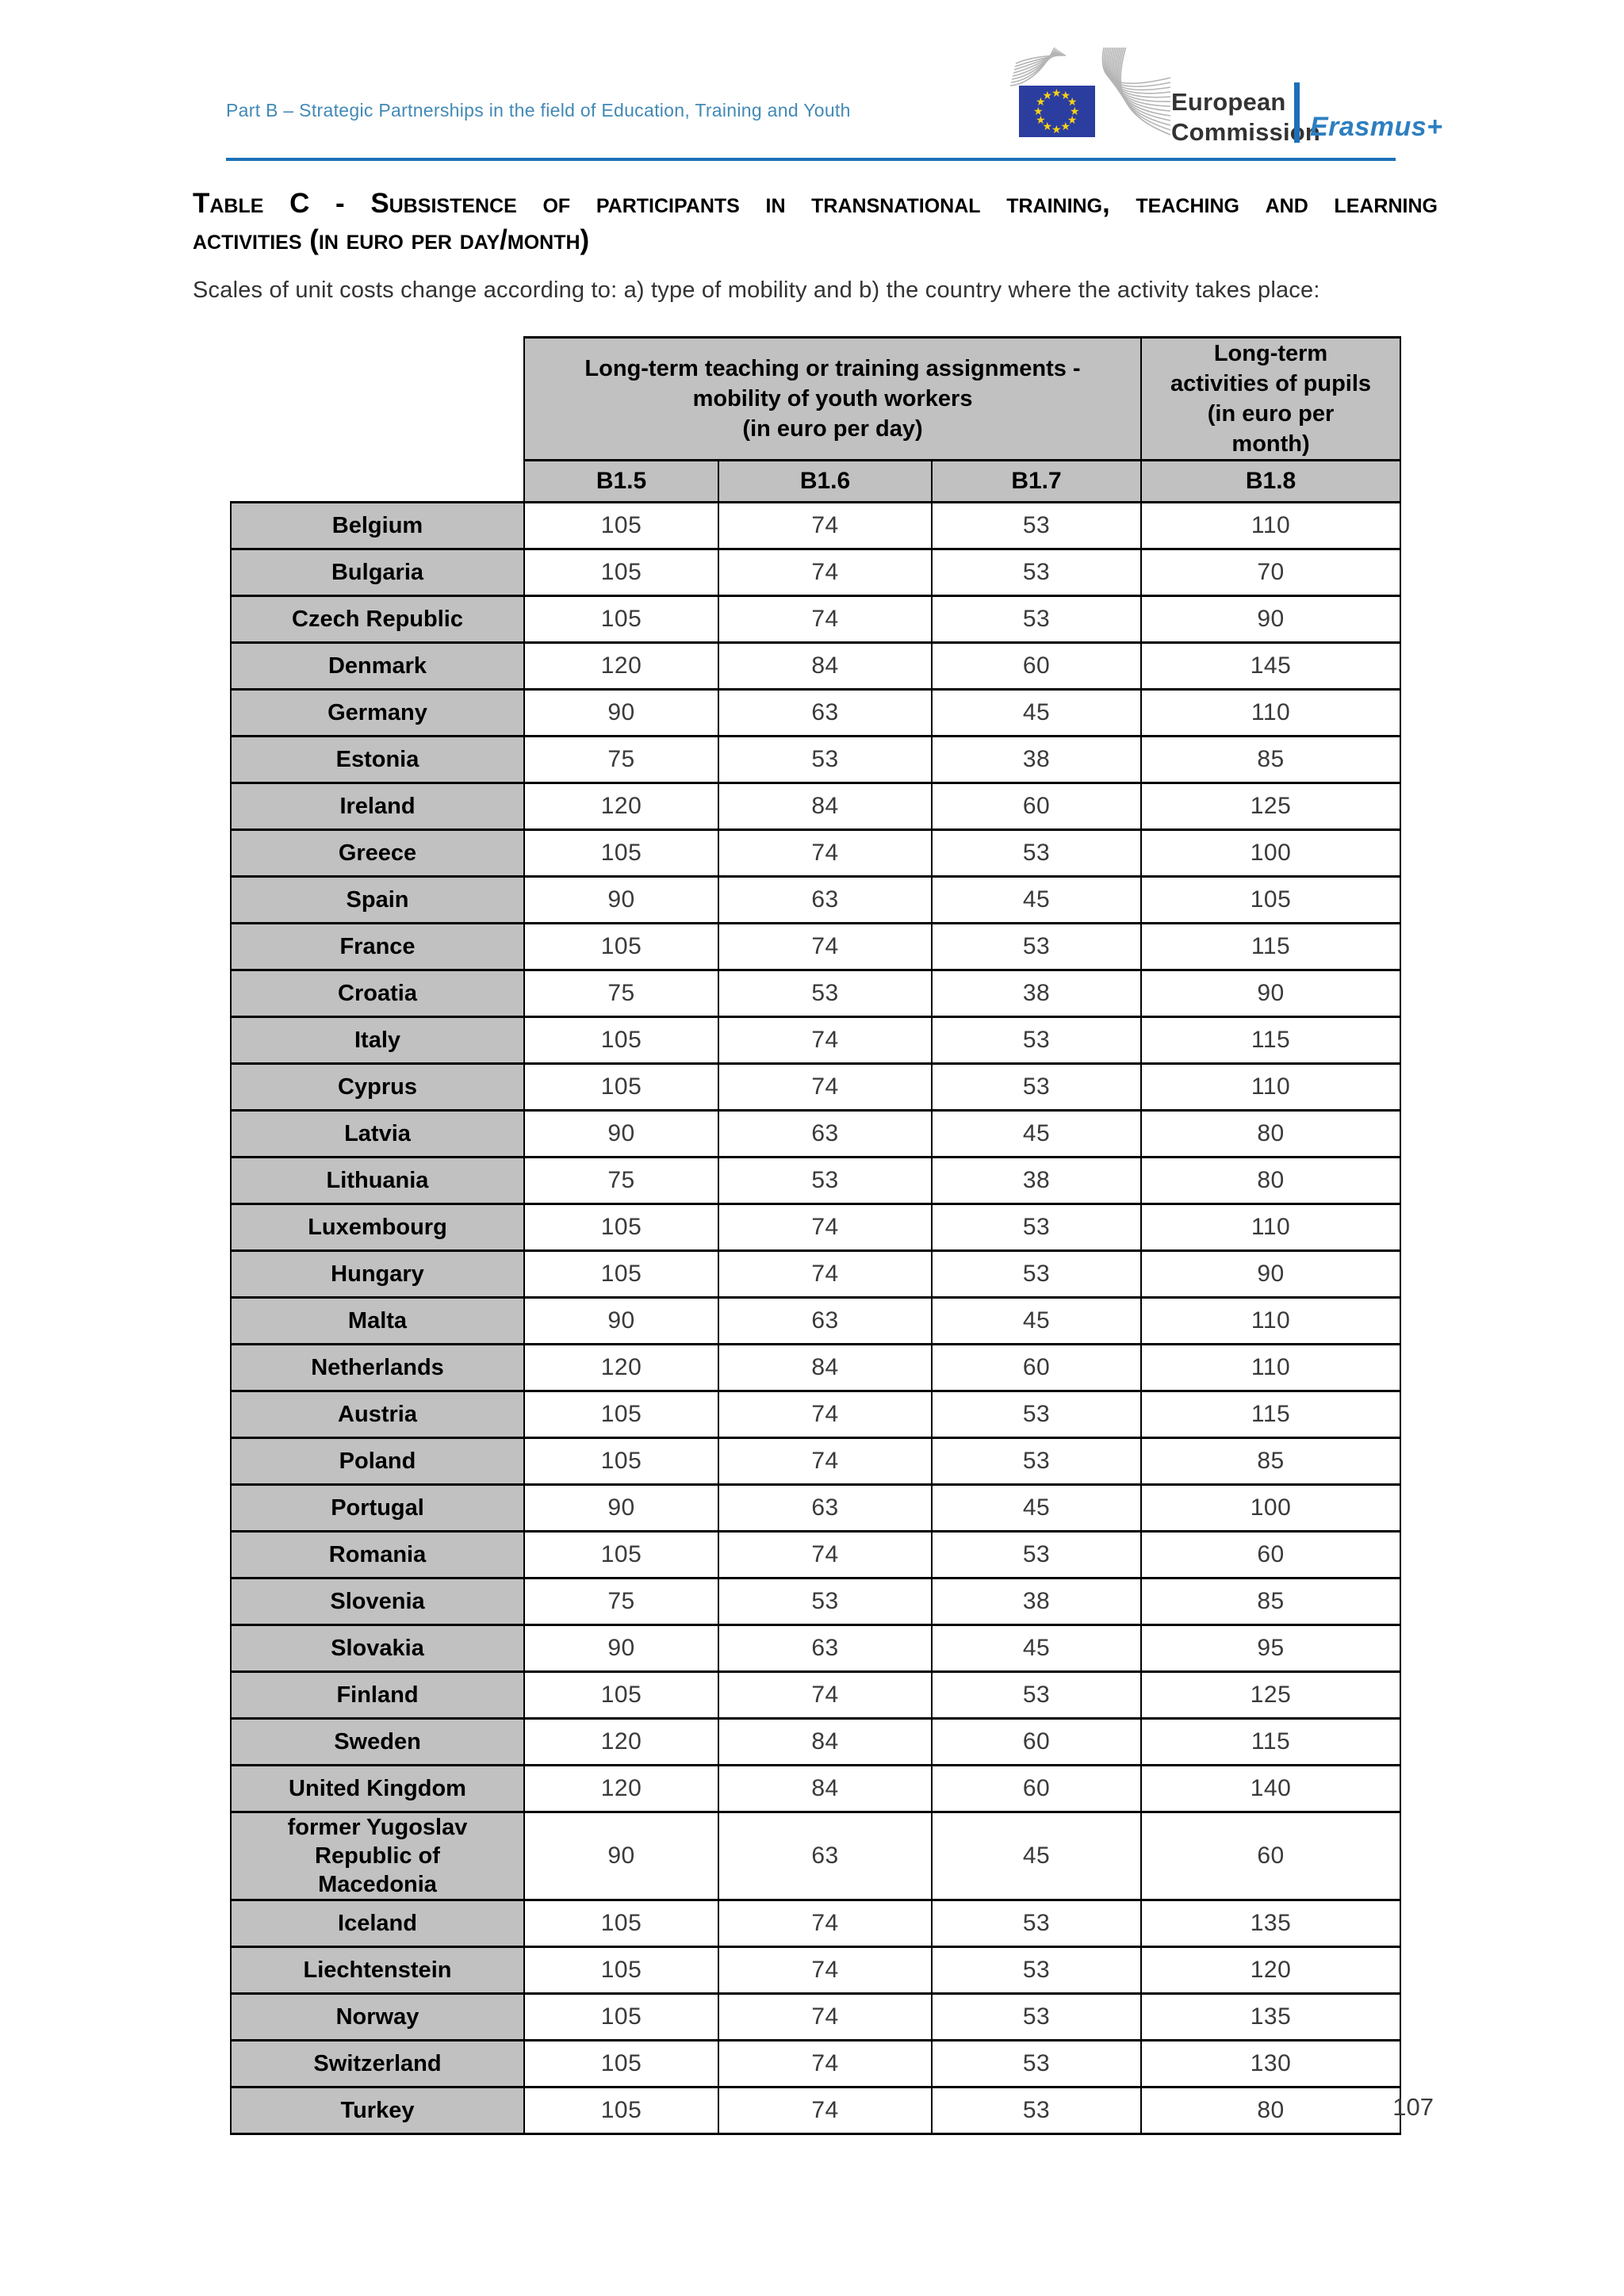 This screenshot has width=1624, height=2296. What do you see at coordinates (1271, 1602) in the screenshot?
I see `value-cell-b1-8: 85` at bounding box center [1271, 1602].